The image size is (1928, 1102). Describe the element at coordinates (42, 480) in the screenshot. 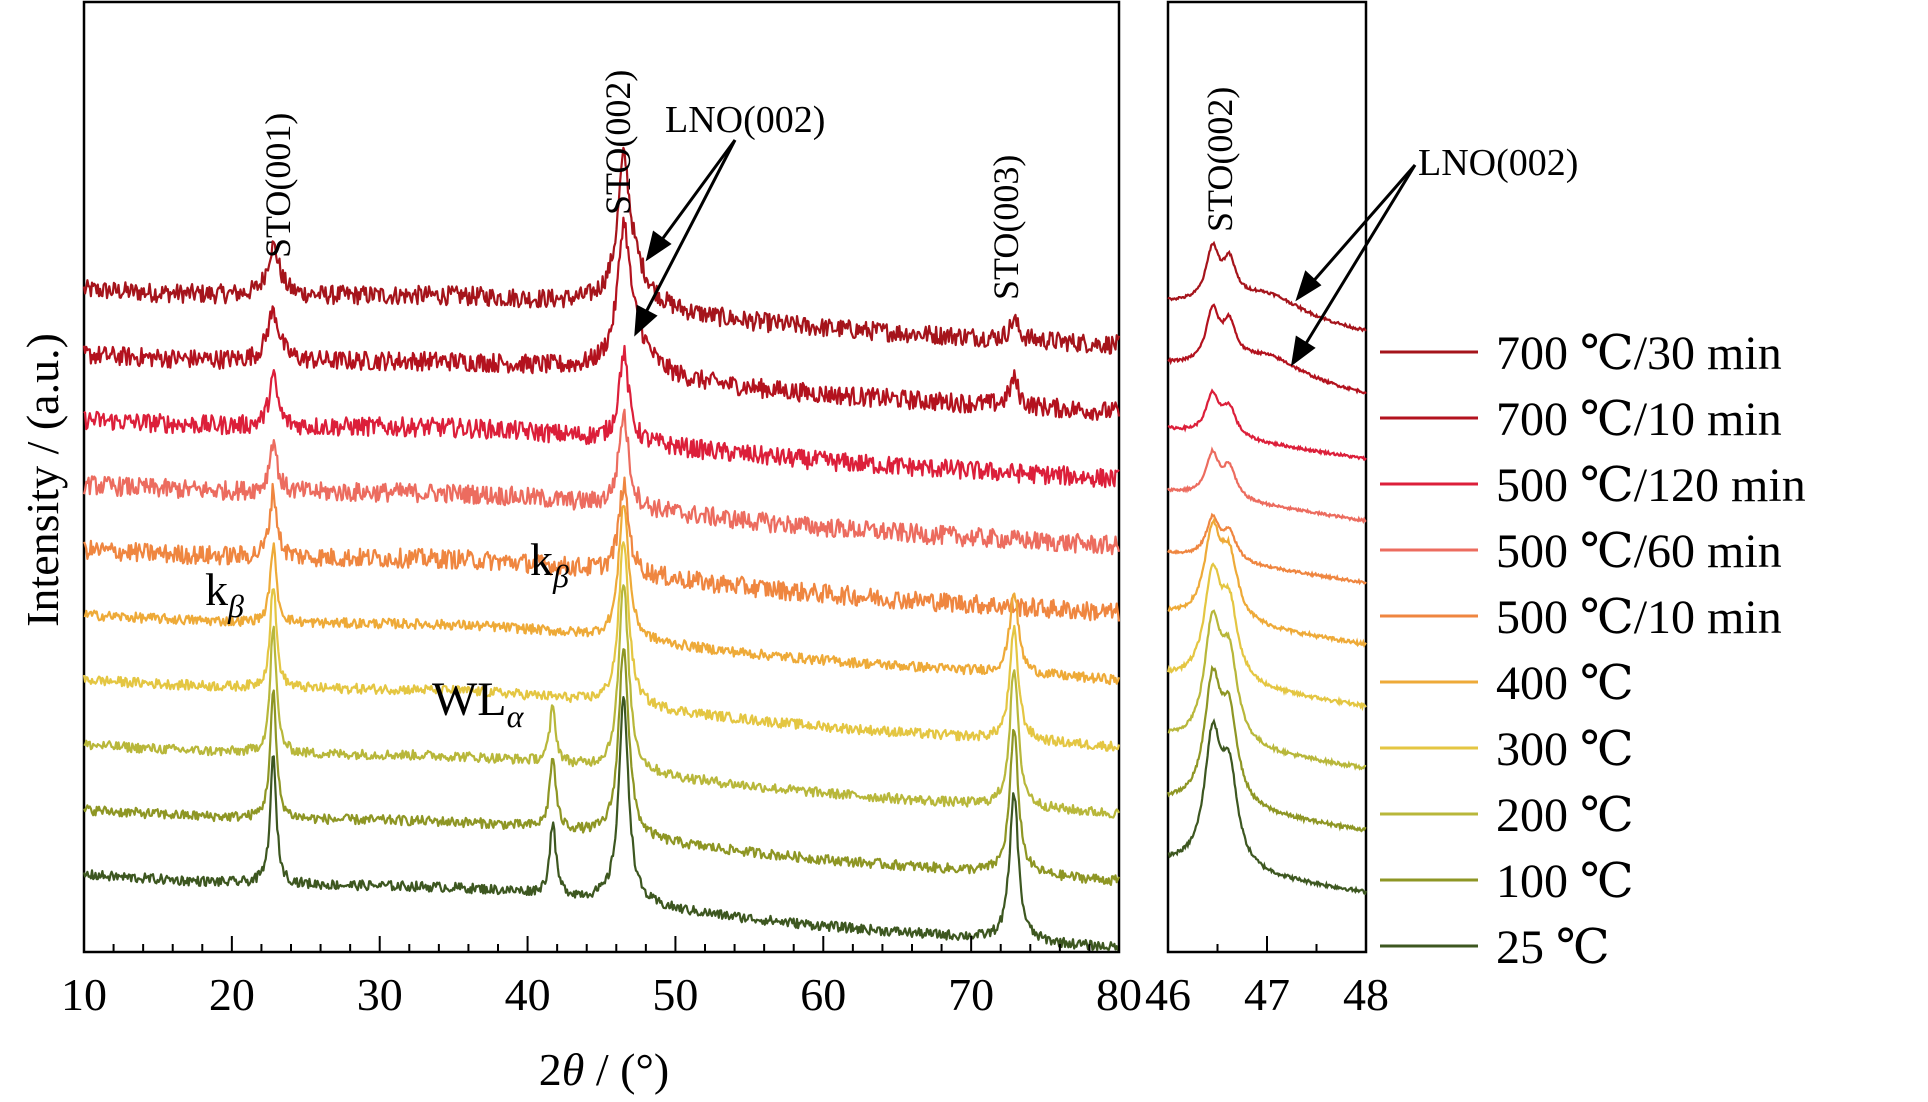

I see `y-axis-label: Intensity / (a.u.)` at that location.